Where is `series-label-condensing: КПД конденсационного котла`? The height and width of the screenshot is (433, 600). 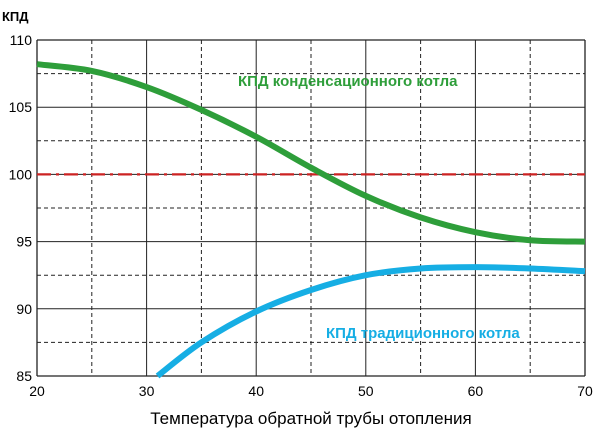
series-label-condensing: КПД конденсационного котла is located at coordinates (348, 81).